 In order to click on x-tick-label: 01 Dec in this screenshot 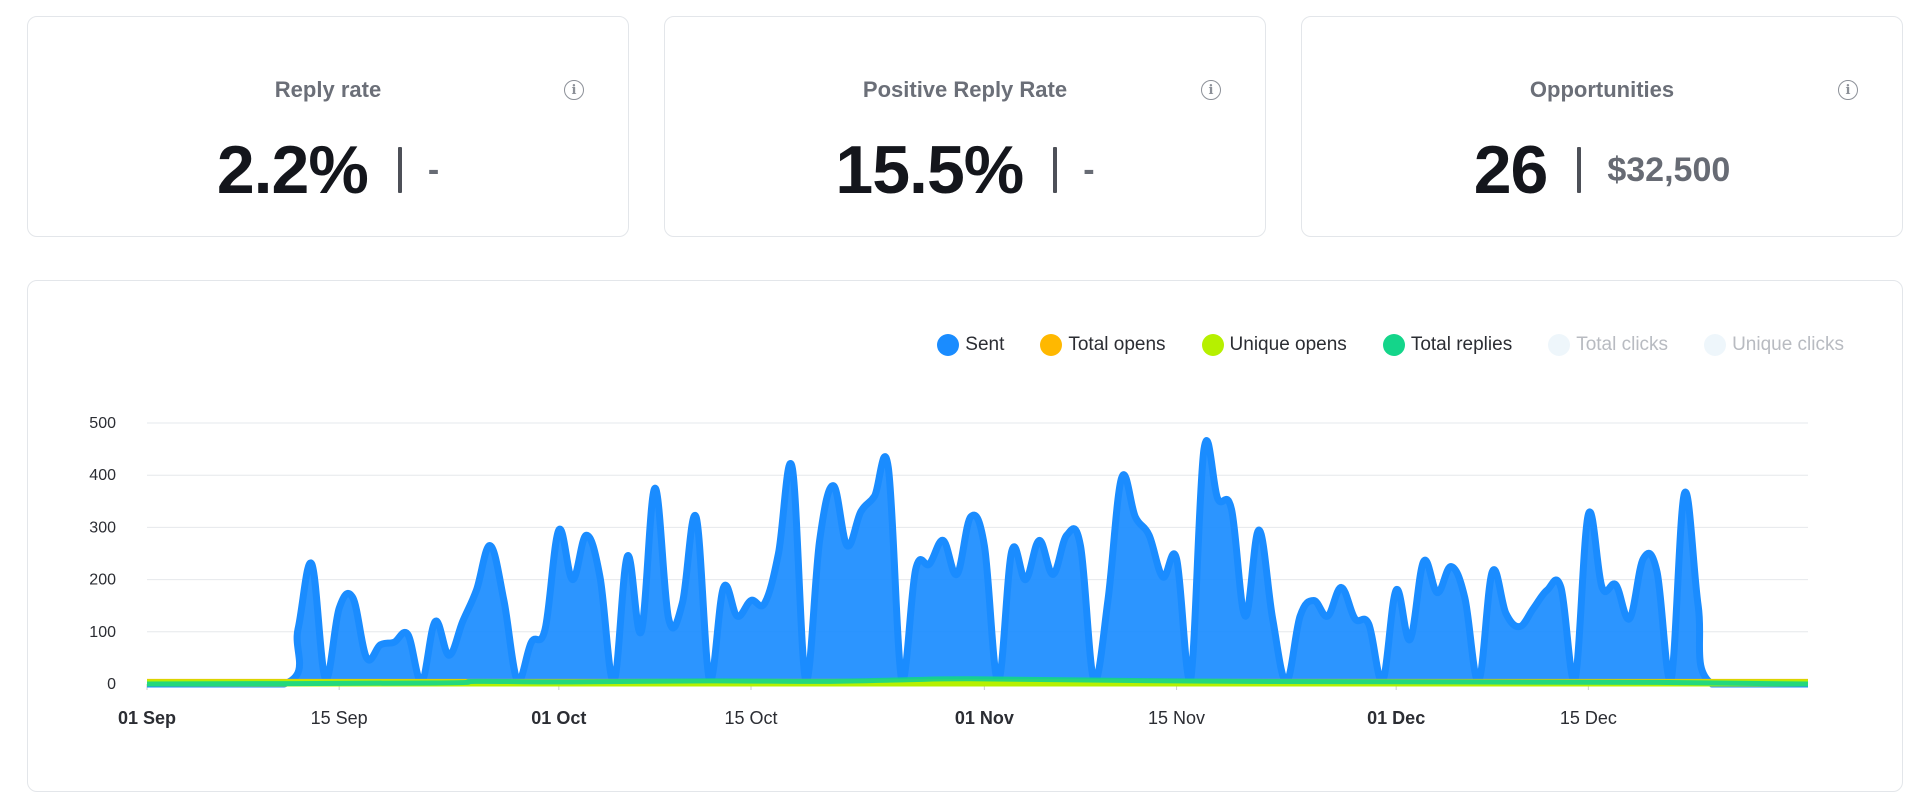, I will do `click(1396, 718)`.